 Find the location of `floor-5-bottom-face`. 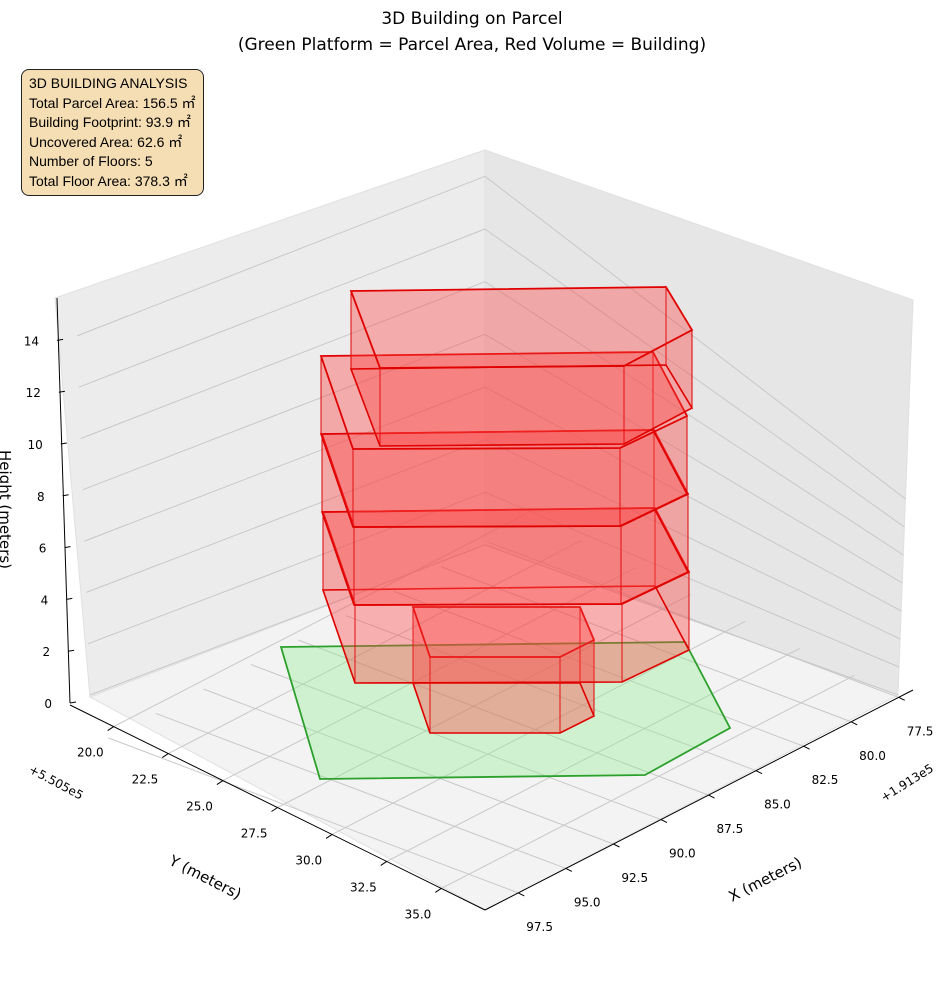

floor-5-bottom-face is located at coordinates (521, 405).